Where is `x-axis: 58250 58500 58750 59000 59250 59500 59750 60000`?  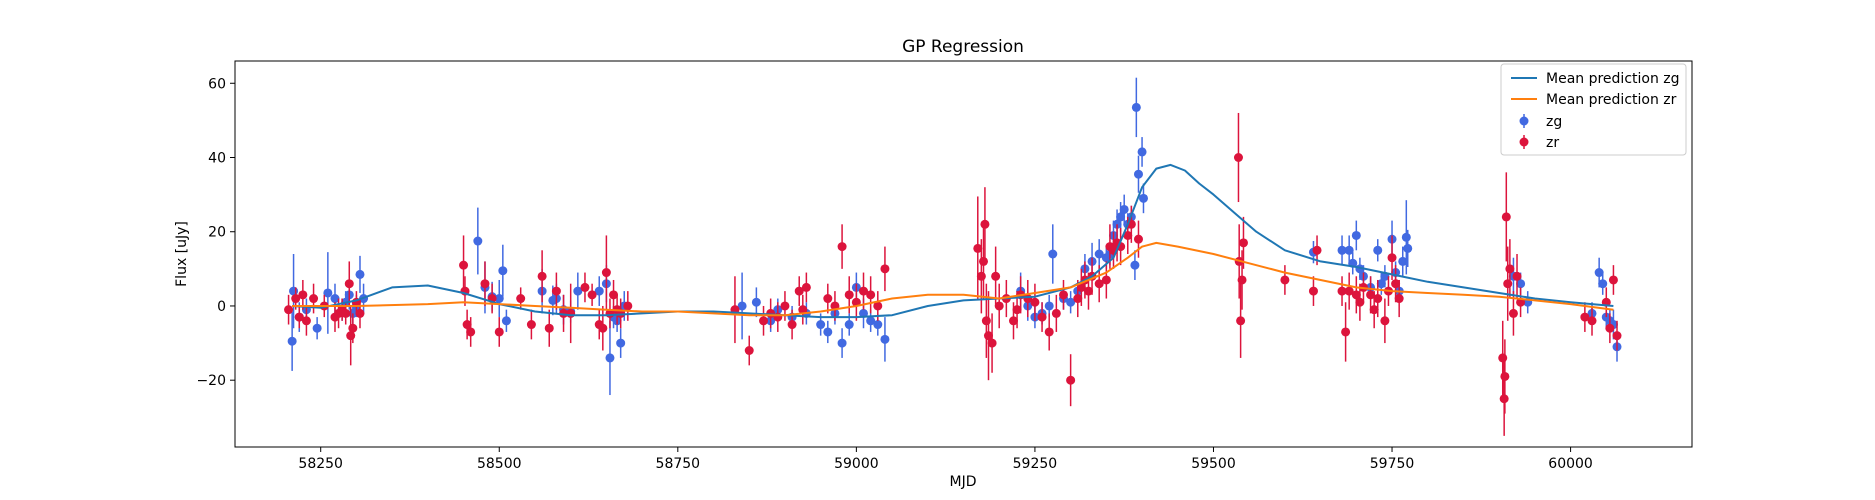 x-axis: 58250 58500 58750 59000 59250 59500 59750 60000 is located at coordinates (945, 459).